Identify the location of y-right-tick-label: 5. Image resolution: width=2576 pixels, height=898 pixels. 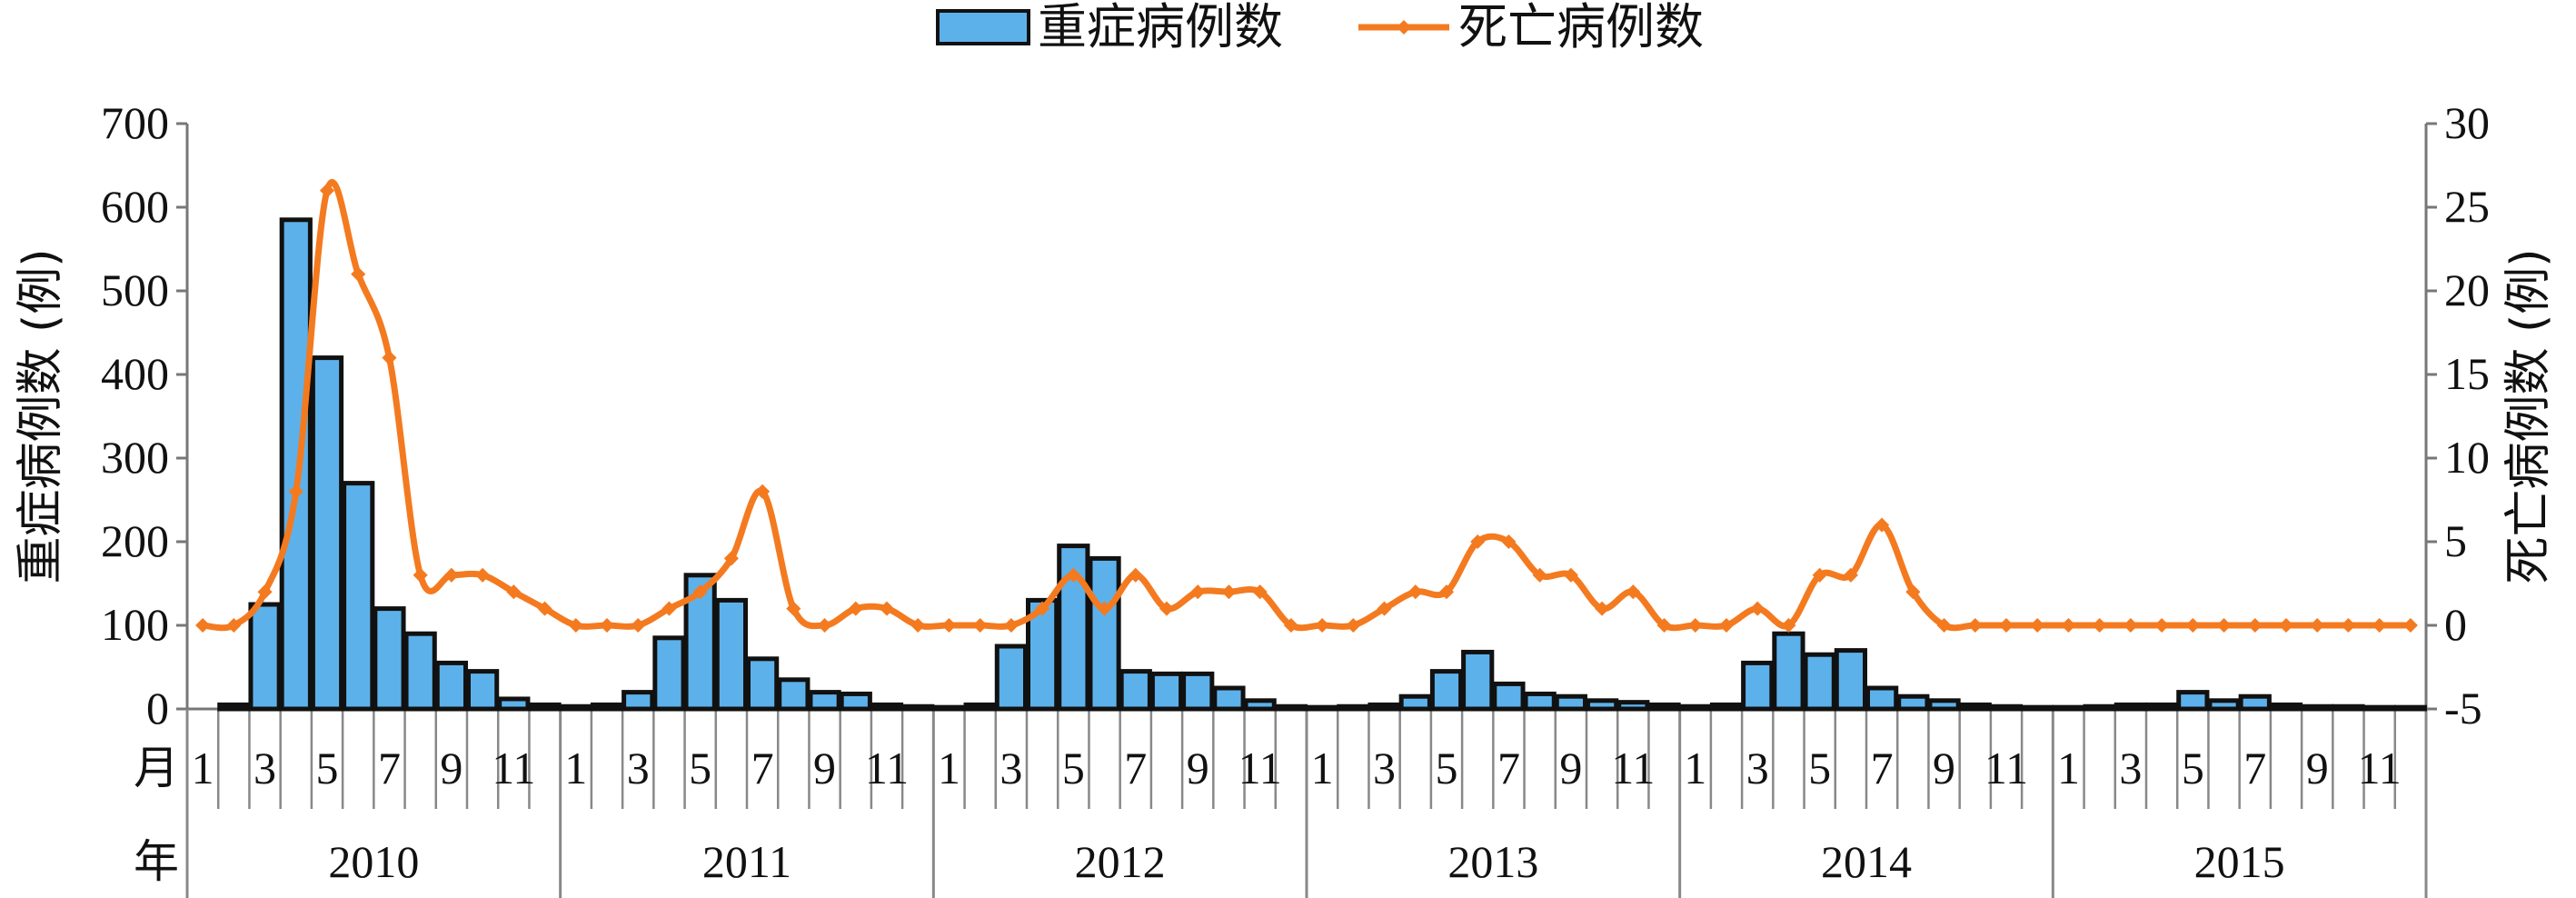
(2456, 540).